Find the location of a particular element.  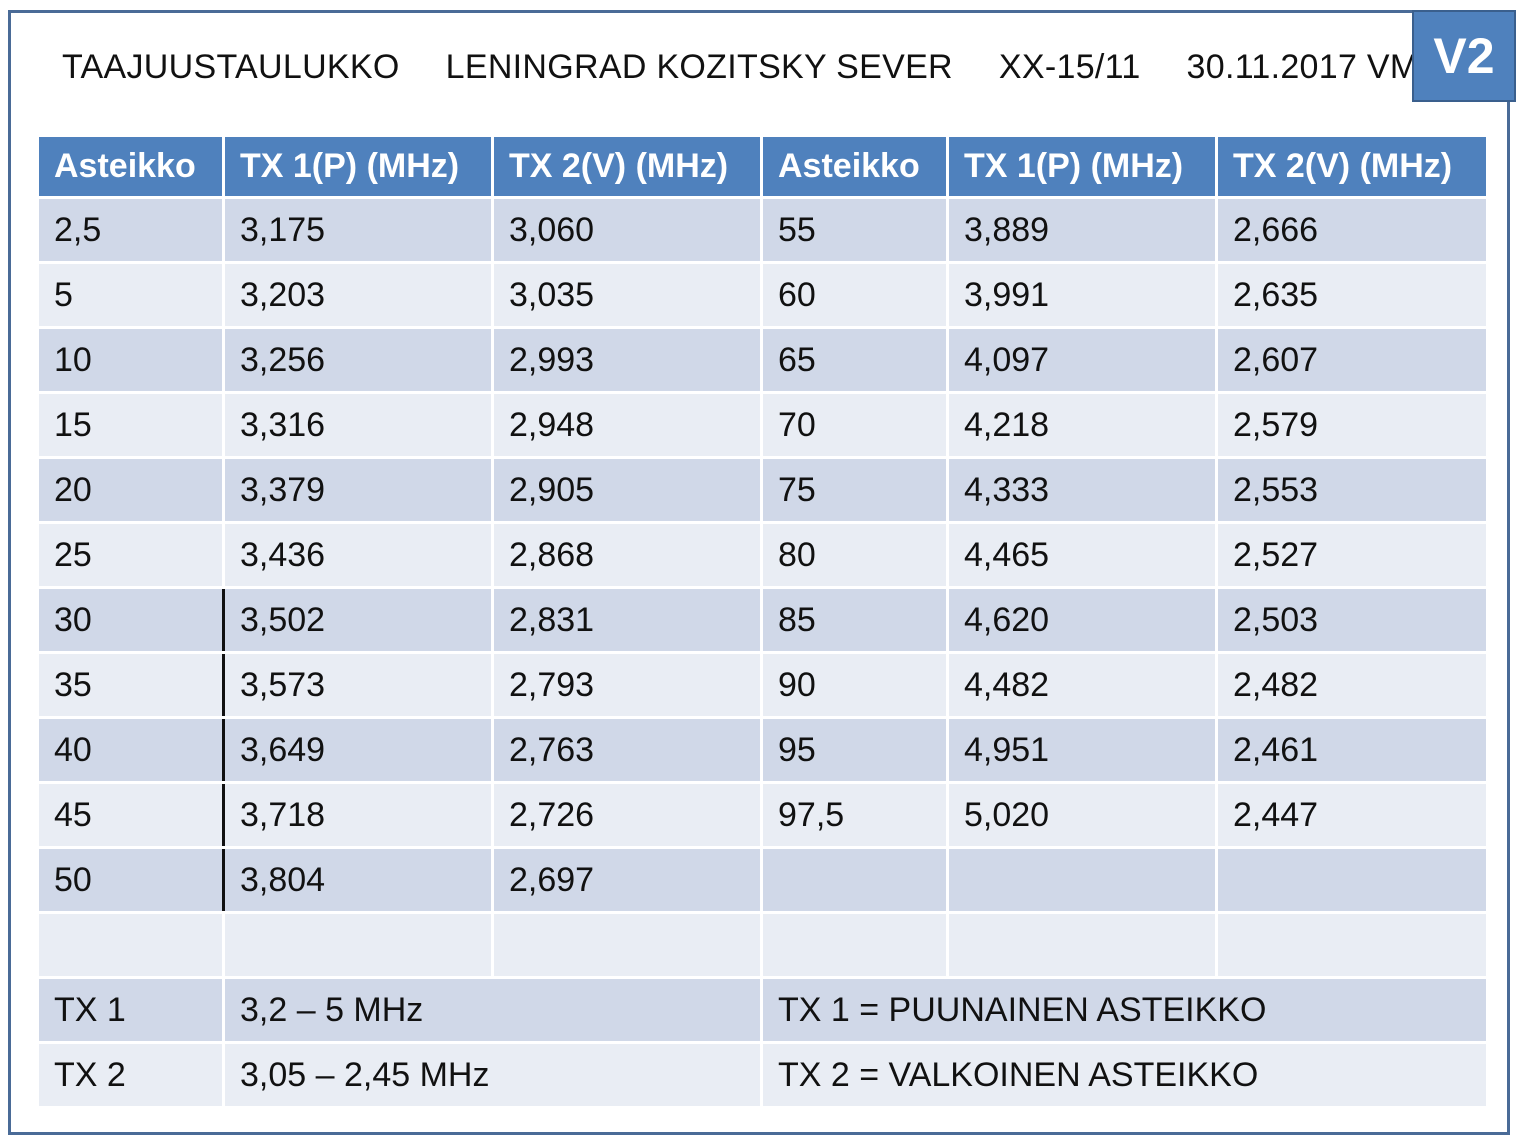

table-row: 45 3,718 2,726 97,5 5,020 2,447 is located at coordinates (762, 813).